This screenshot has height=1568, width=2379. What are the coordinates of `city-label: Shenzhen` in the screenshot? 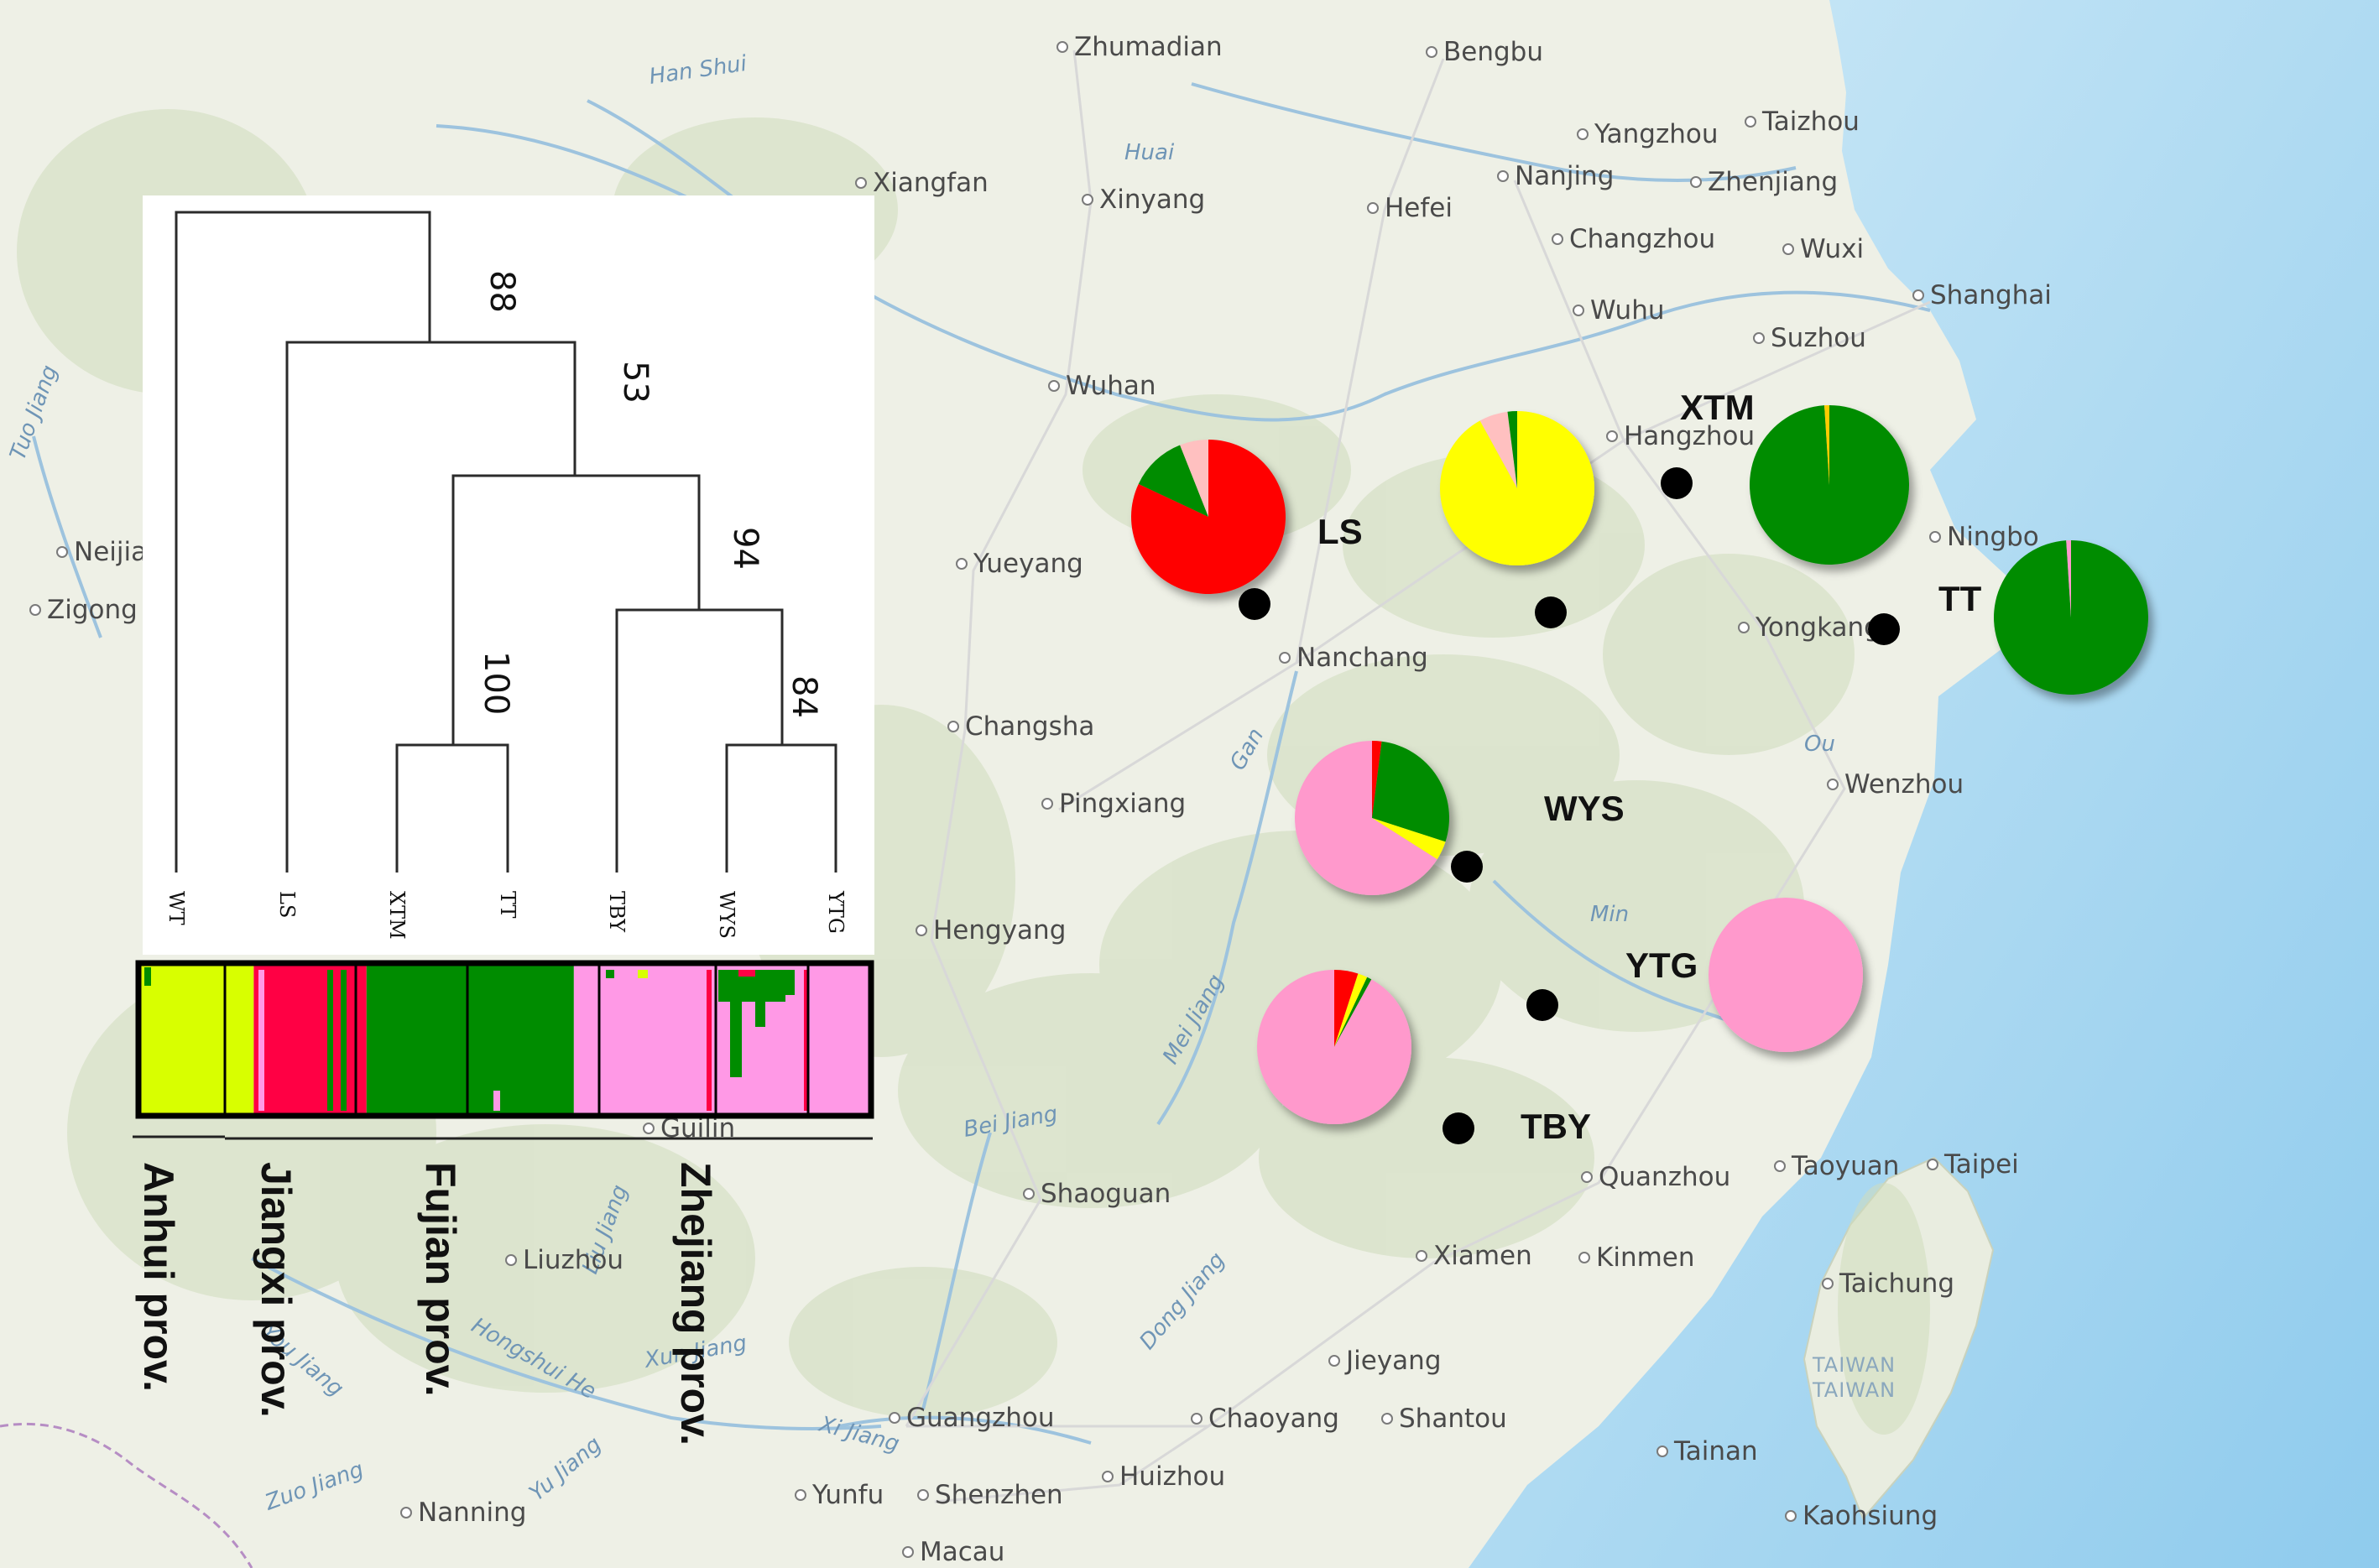 It's located at (990, 1495).